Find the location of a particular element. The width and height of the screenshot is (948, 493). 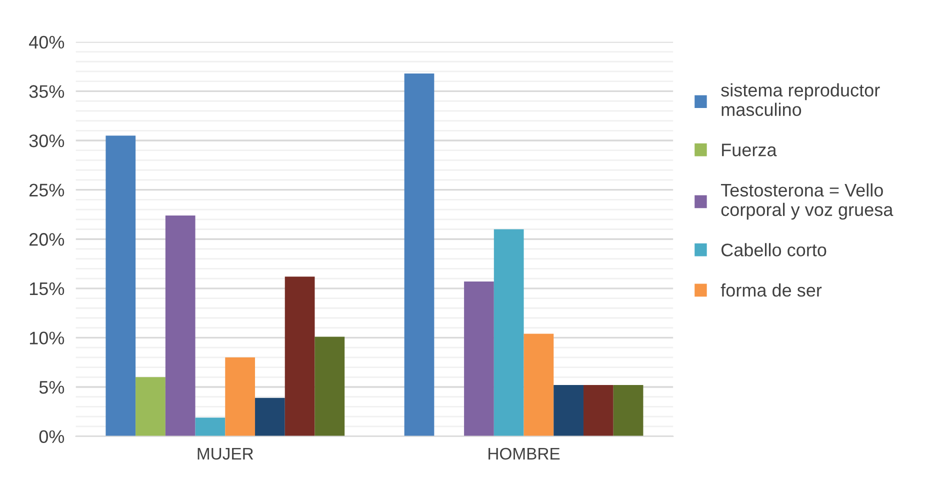

y-tick-label: 10% is located at coordinates (47, 338).